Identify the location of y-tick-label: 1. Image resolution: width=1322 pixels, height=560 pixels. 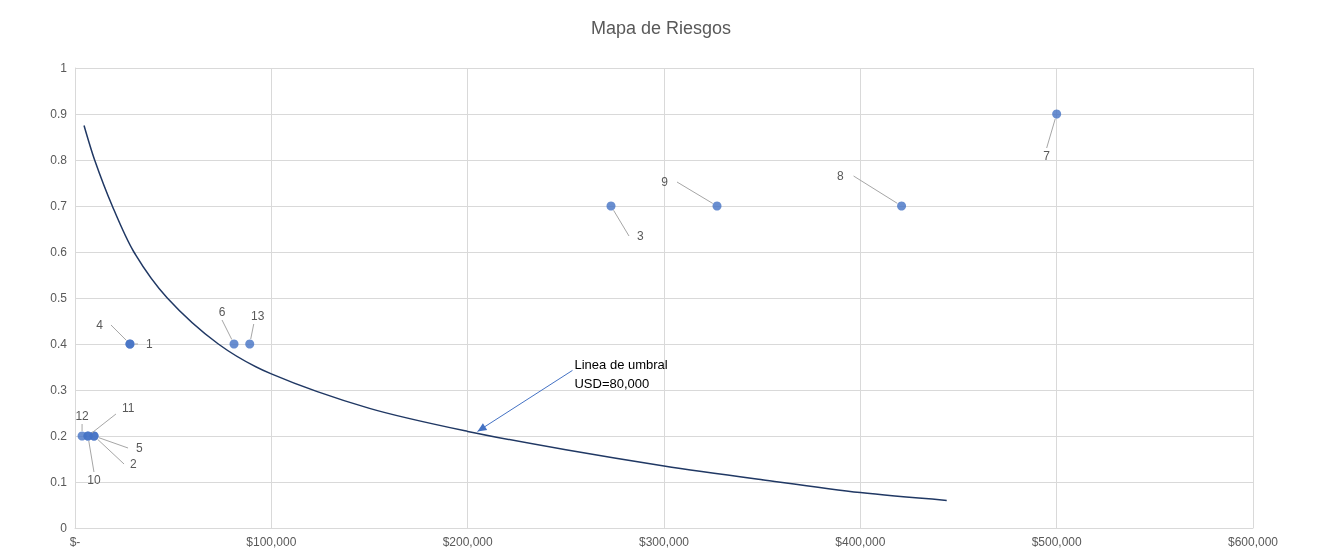
(64, 68).